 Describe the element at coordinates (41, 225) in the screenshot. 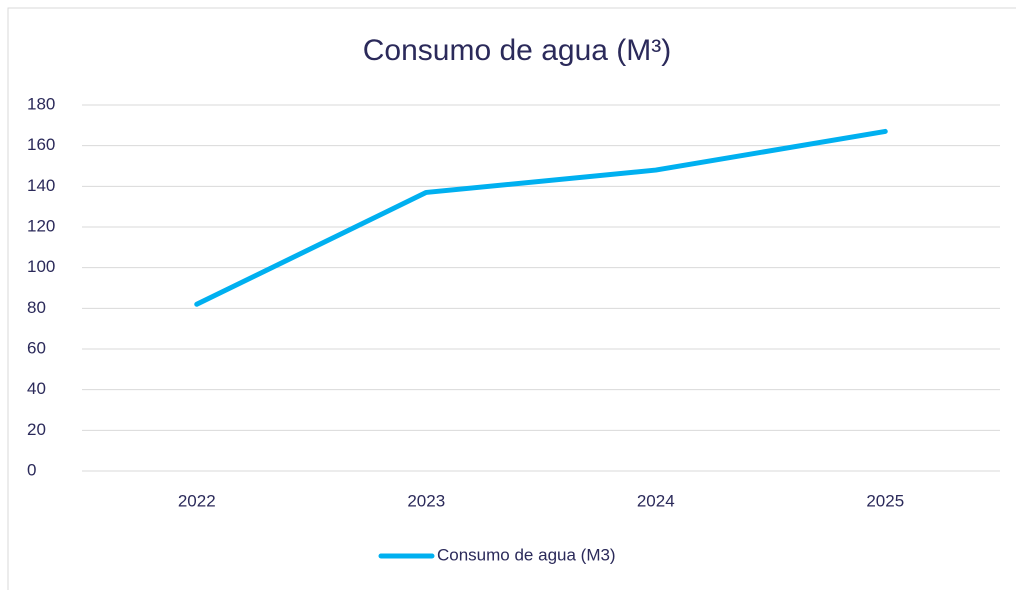

I see `y-tick-label: 120` at that location.